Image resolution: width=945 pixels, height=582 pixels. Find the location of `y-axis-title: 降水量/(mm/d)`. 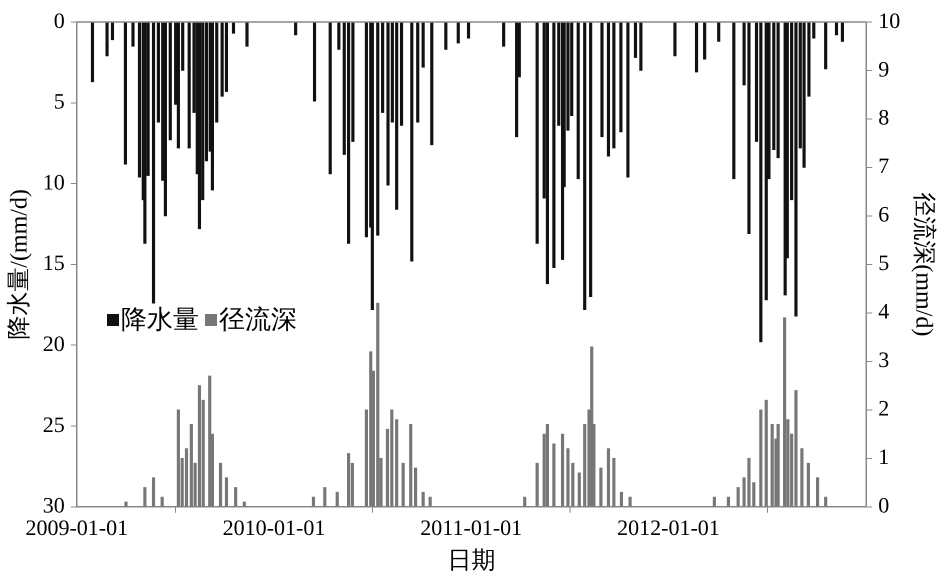

y-axis-title: 降水量/(mm/d) is located at coordinates (19, 264).